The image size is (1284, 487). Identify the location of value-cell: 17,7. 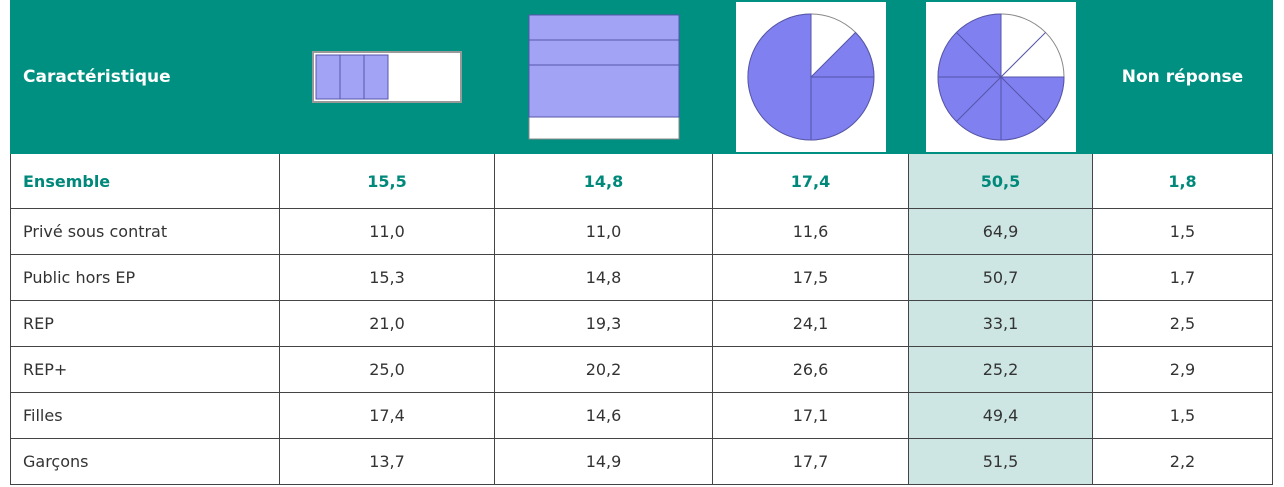
(810, 461).